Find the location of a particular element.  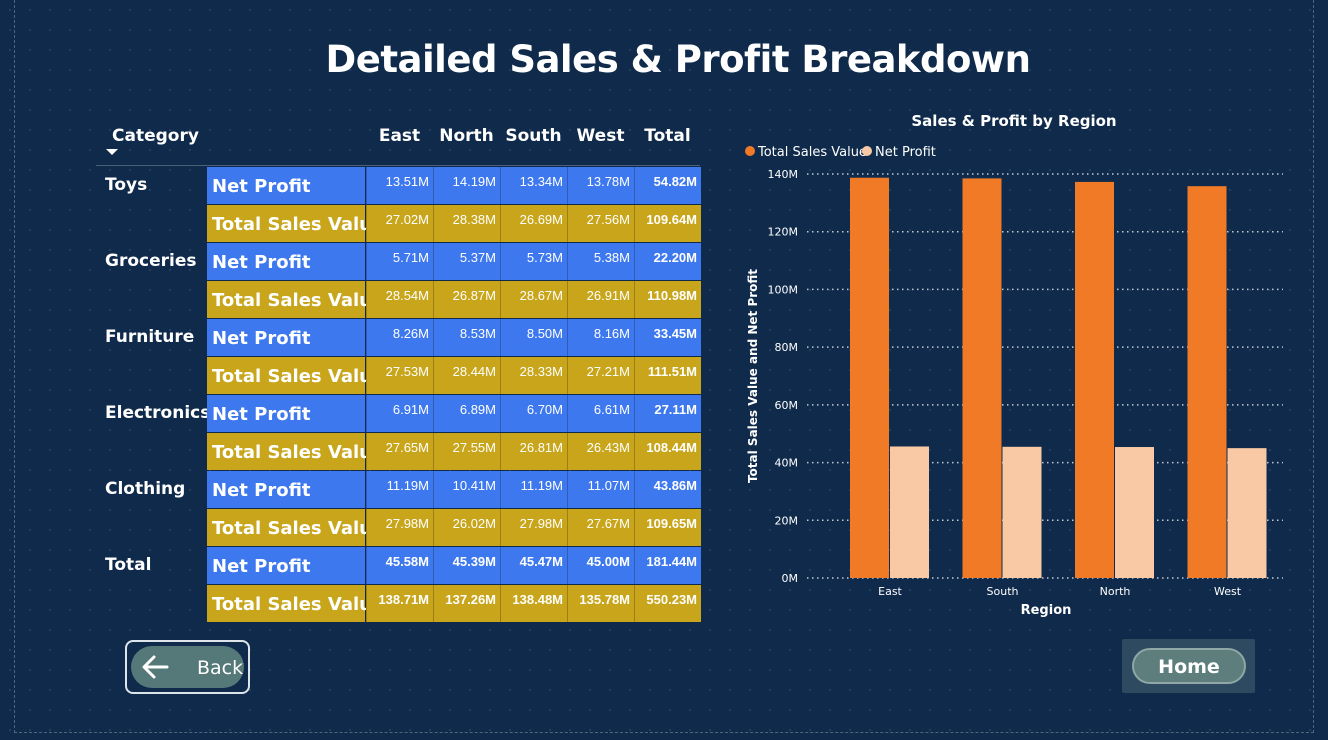

back-button: Back is located at coordinates (187, 667).